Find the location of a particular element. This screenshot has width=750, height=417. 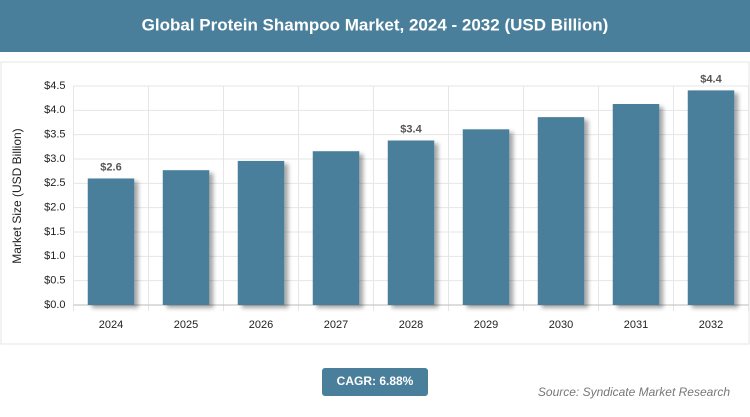

y-tick-label: $4.0 is located at coordinates (54, 110).